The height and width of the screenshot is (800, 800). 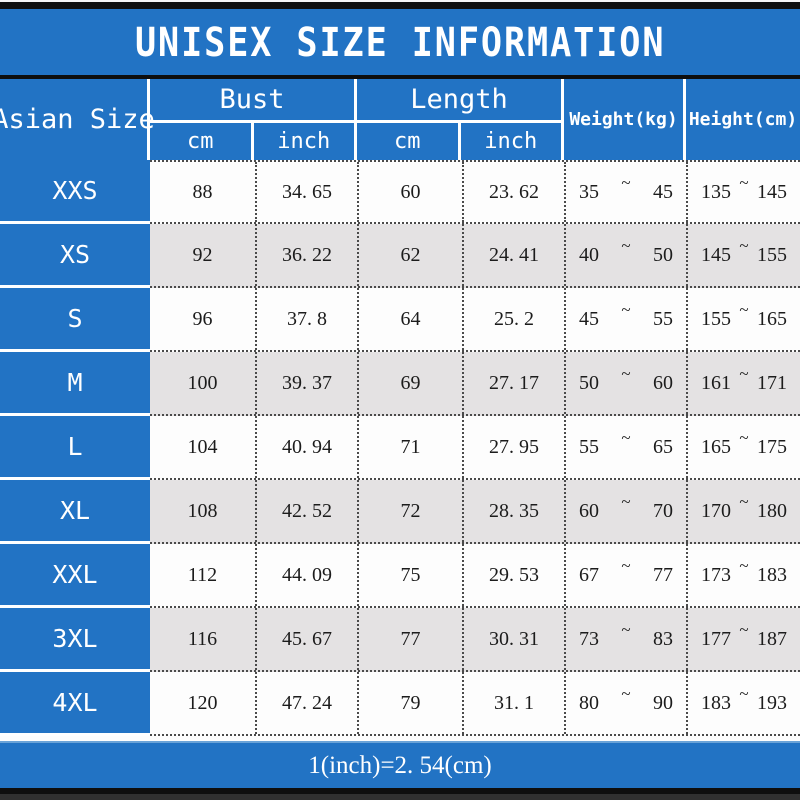 I want to click on title-banner: UNISEX SIZE INFORMATION, so click(x=400, y=42).